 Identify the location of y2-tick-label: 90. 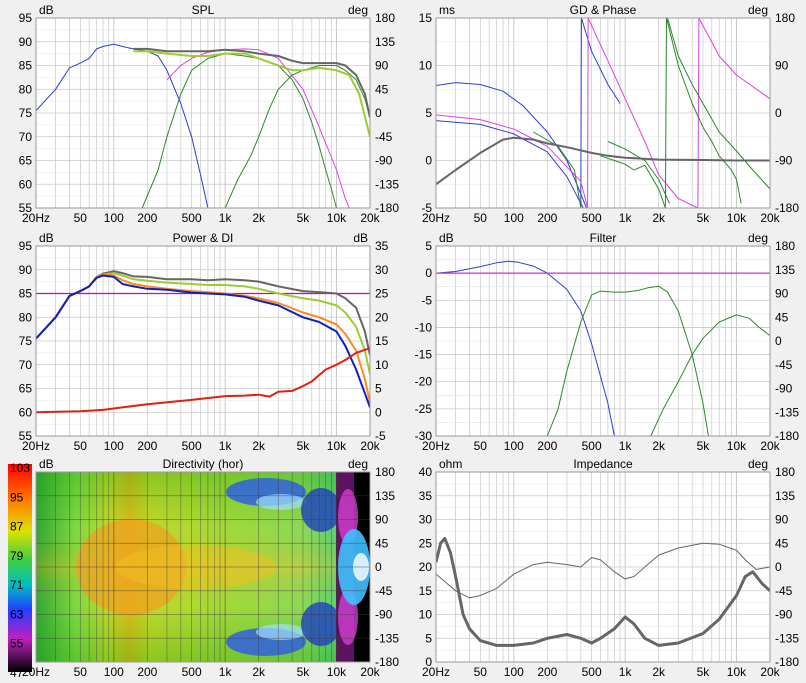
(782, 294).